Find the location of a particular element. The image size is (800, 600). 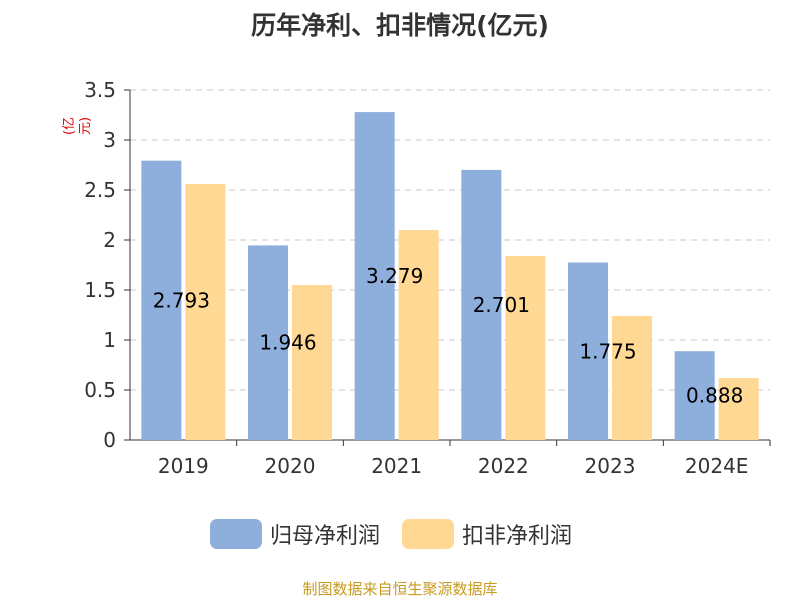

data-label: 3.279 is located at coordinates (394, 276).